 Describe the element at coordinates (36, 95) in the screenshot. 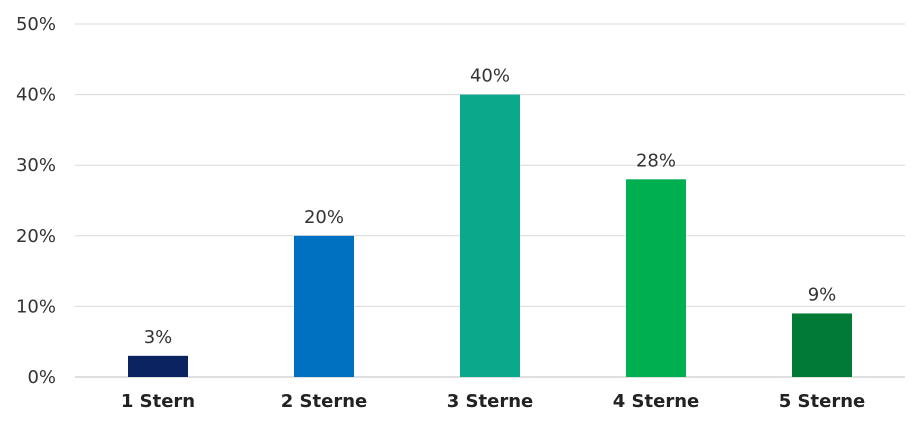

I see `y-tick-label: 40%` at that location.